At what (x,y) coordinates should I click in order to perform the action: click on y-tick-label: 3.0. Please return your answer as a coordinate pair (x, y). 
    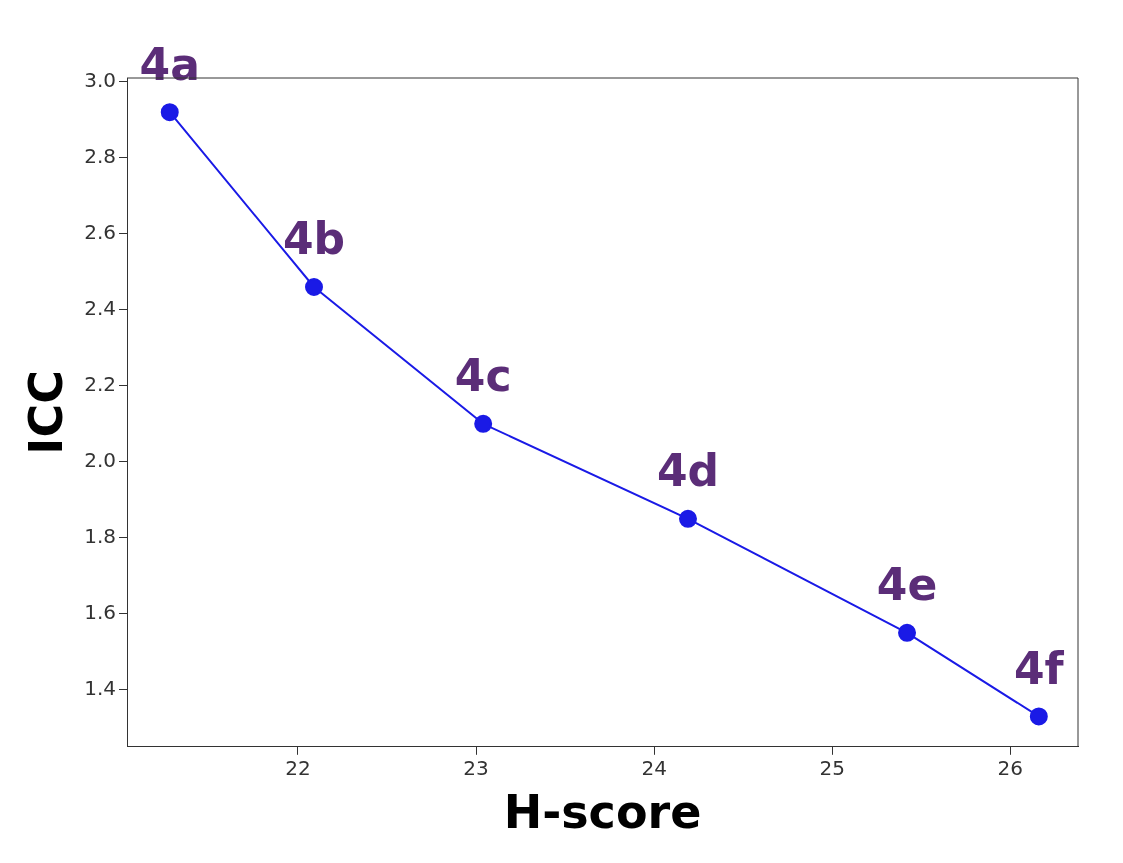
    Looking at the image, I should click on (100, 80).